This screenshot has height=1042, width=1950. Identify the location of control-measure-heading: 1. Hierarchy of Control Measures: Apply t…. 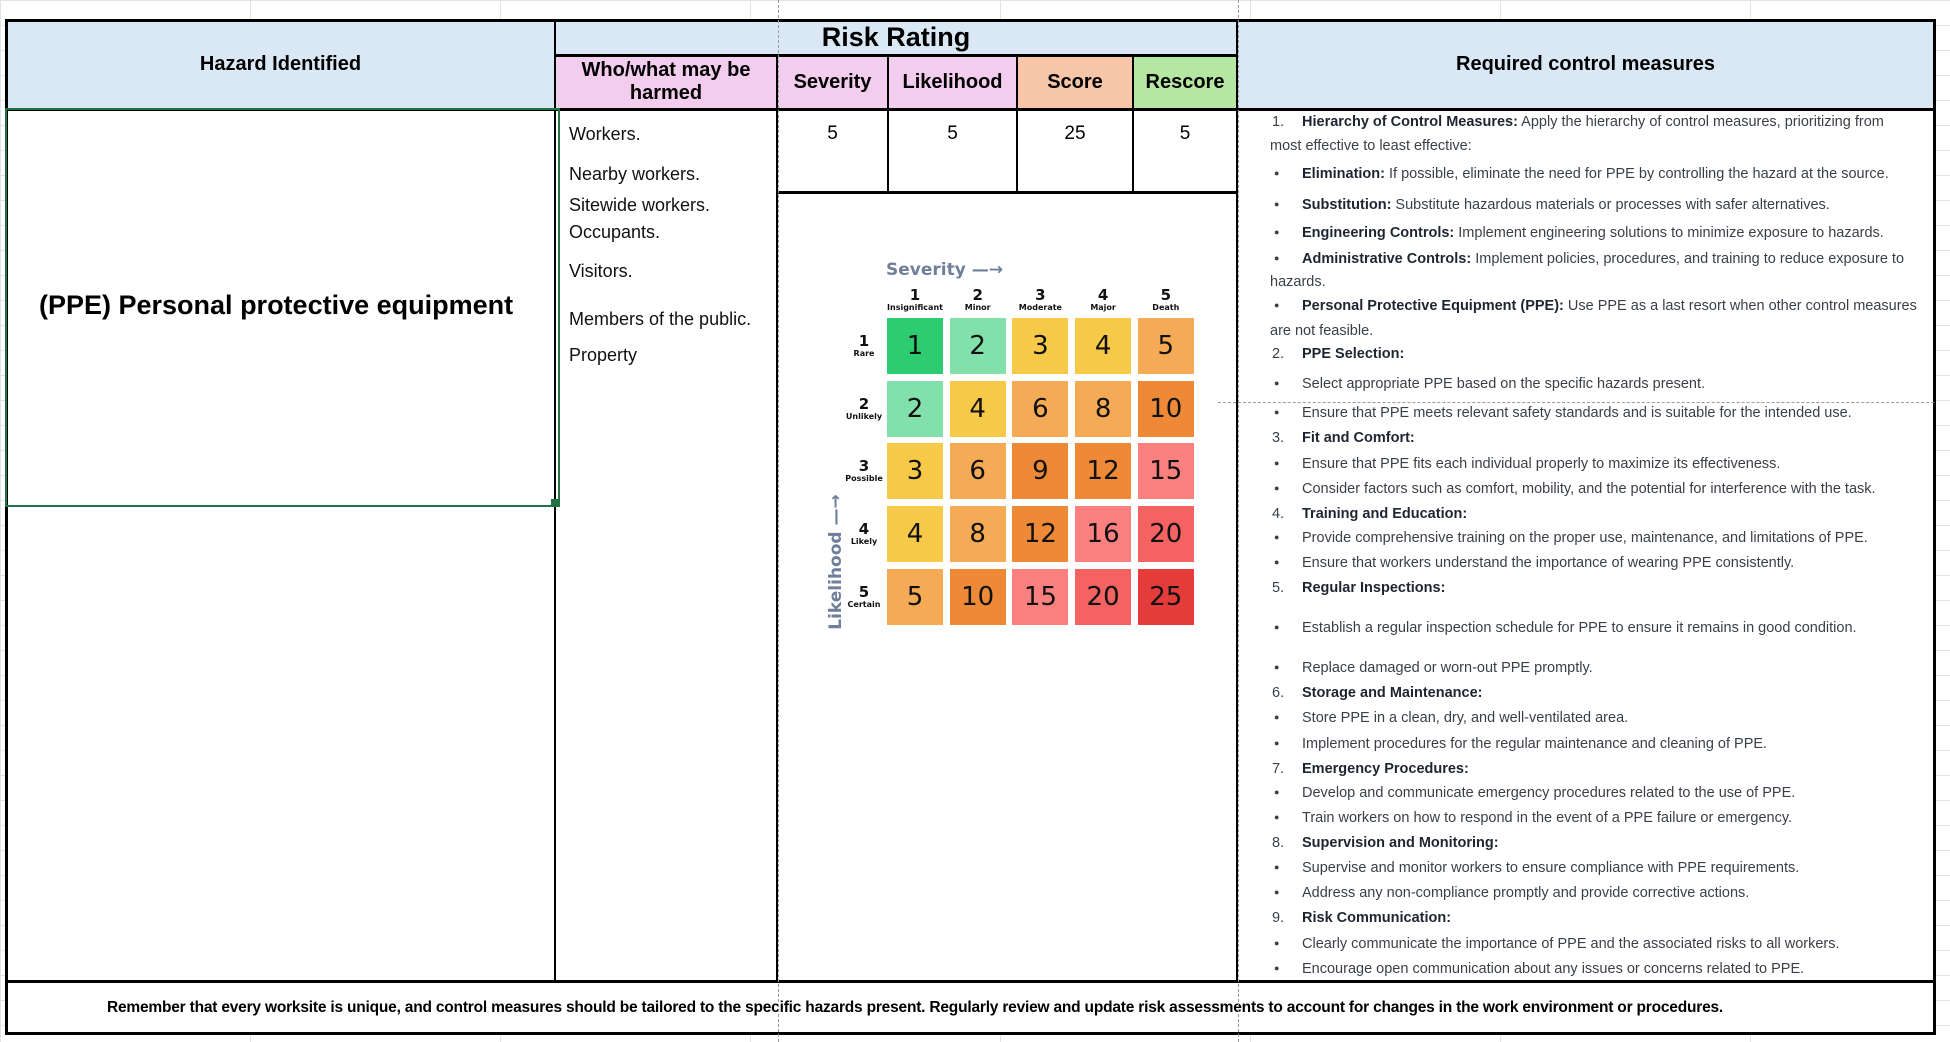
(1578, 122).